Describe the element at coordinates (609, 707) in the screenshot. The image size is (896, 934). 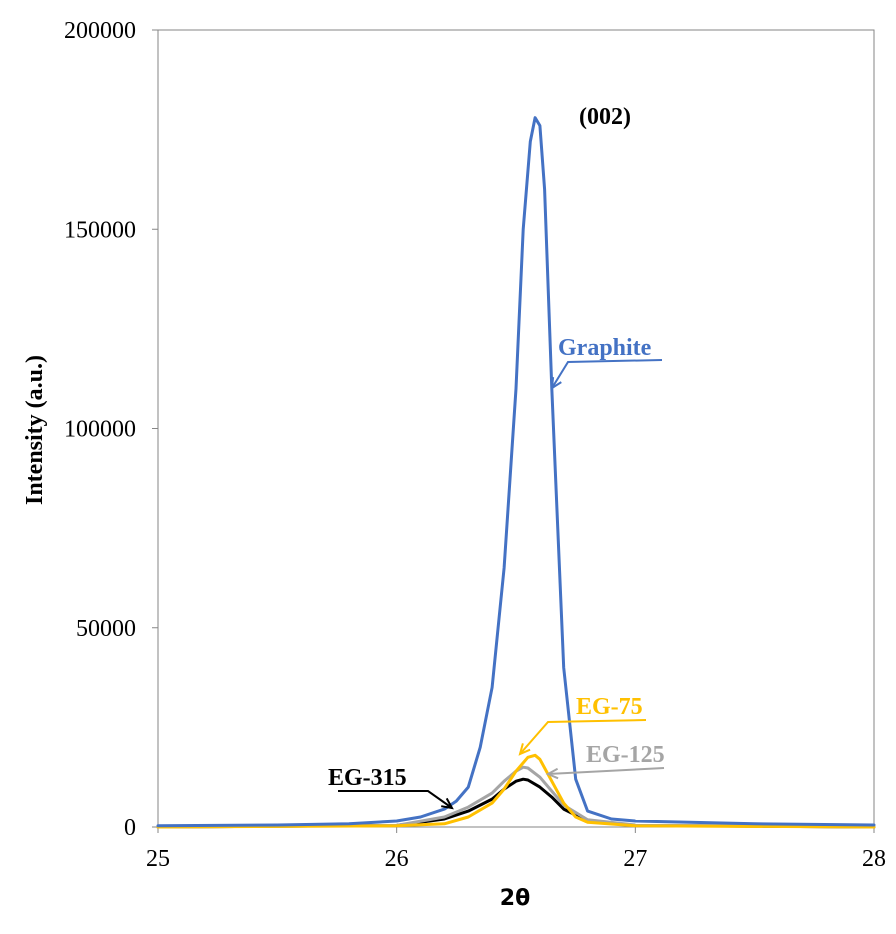
I see `series-label-eg-75: EG-75` at that location.